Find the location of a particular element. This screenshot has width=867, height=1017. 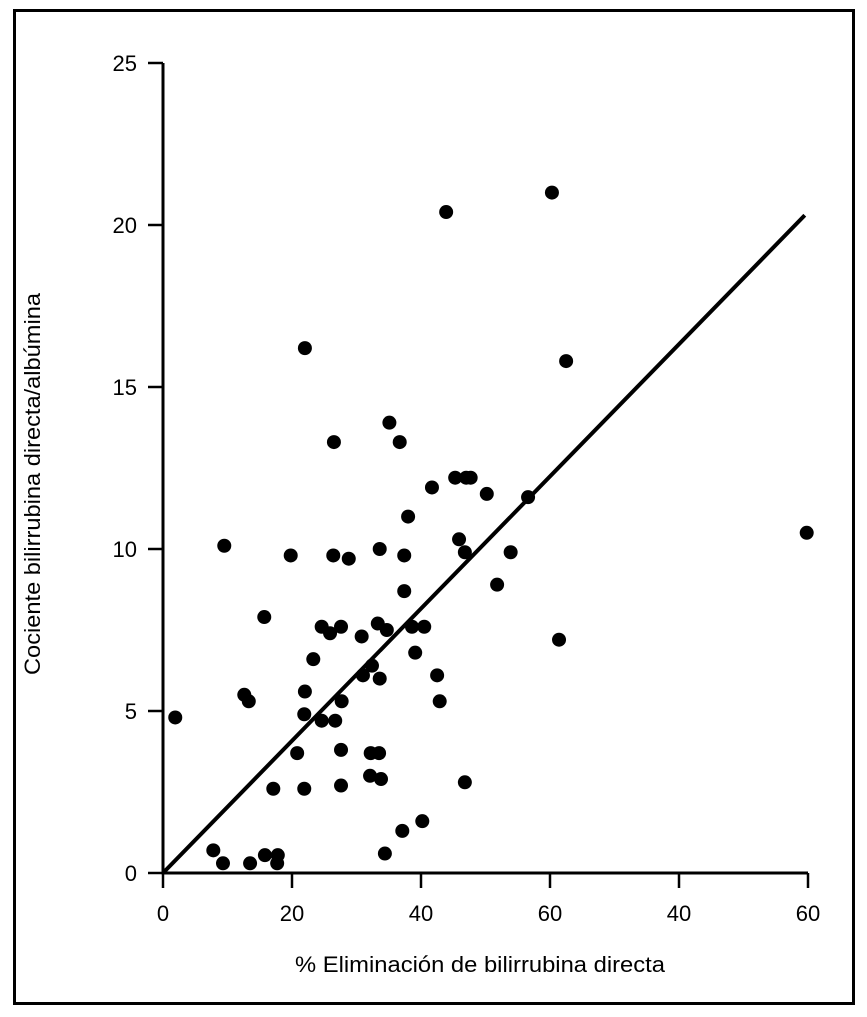

y-tick-label: 25 is located at coordinates (125, 63).